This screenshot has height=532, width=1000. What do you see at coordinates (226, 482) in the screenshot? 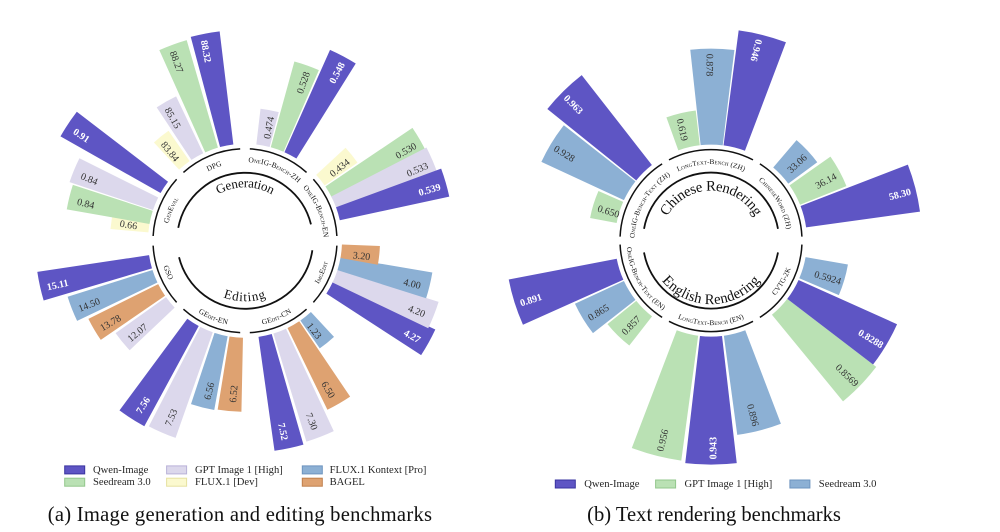
I see `svg-text: FLUX.1 [Dev]` at bounding box center [226, 482].